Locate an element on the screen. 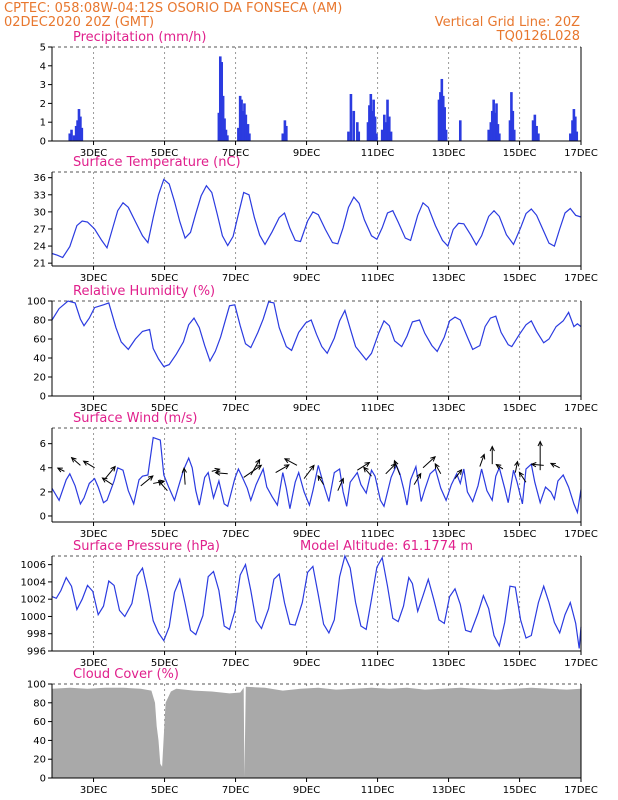 The height and width of the screenshot is (800, 618). y-tick-label: 3 is located at coordinates (43, 85).